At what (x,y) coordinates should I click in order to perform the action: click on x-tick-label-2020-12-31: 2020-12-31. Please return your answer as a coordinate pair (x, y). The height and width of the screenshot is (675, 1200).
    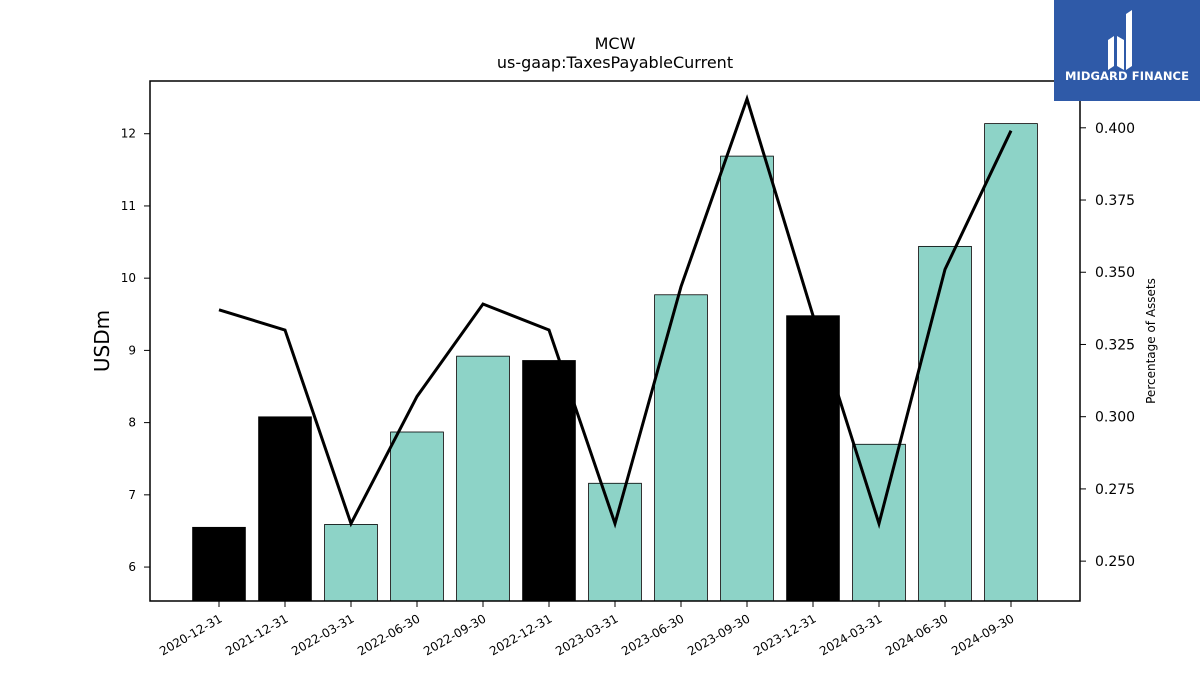
    Looking at the image, I should click on (190, 634).